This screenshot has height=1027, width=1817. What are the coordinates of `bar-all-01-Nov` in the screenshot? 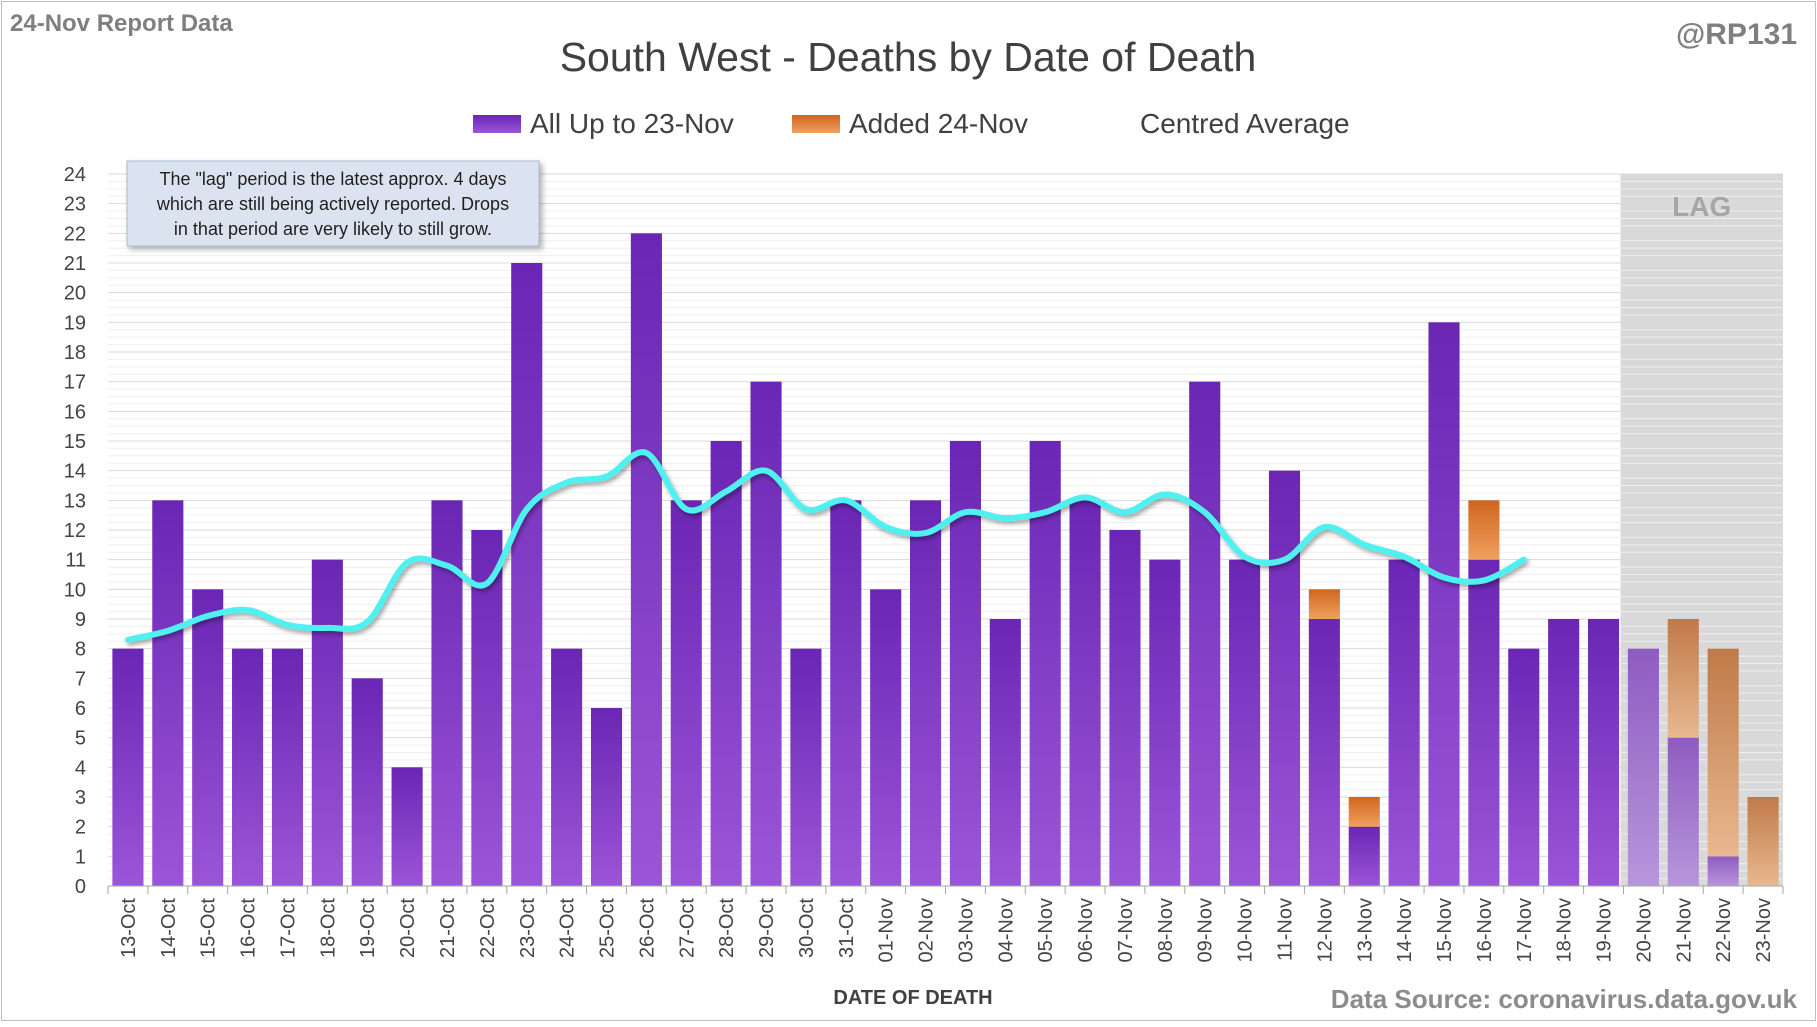 It's located at (886, 737).